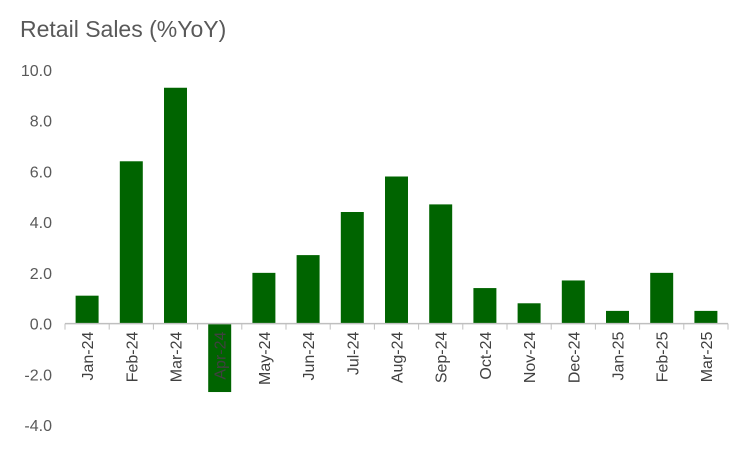 This screenshot has height=450, width=750. What do you see at coordinates (574, 357) in the screenshot?
I see `x-tick-label: Dec-24` at bounding box center [574, 357].